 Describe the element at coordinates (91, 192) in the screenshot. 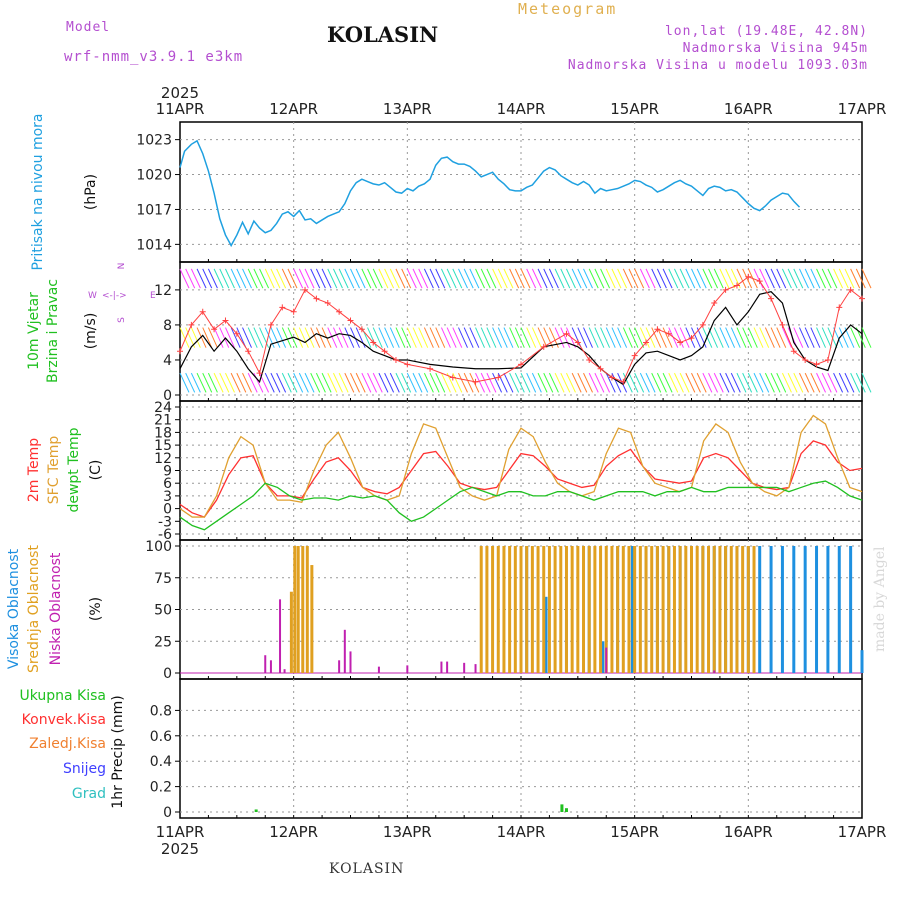

I see `pressure-axis-unit: (hPa)` at that location.